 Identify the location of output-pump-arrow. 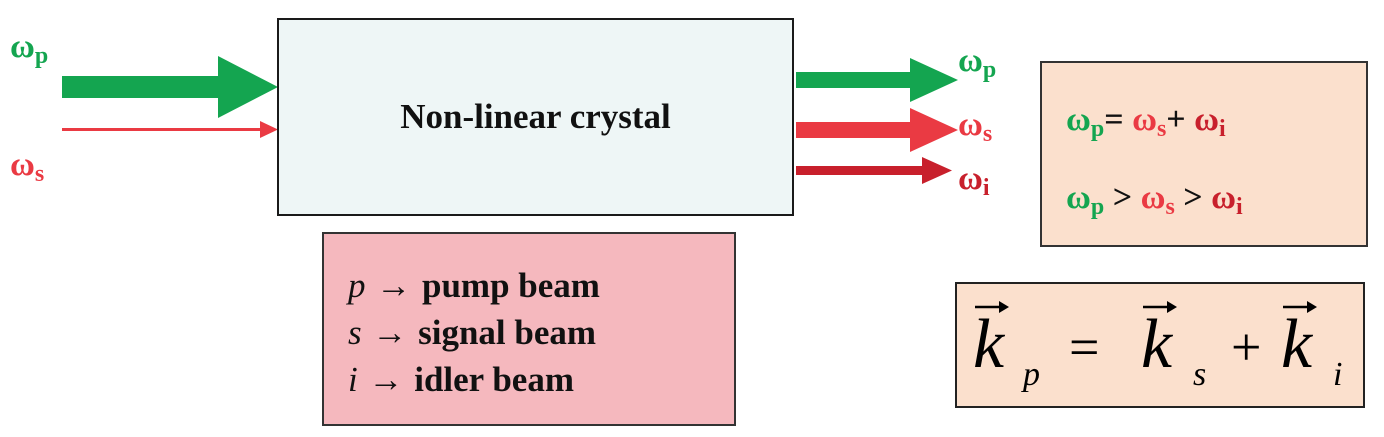
(877, 80).